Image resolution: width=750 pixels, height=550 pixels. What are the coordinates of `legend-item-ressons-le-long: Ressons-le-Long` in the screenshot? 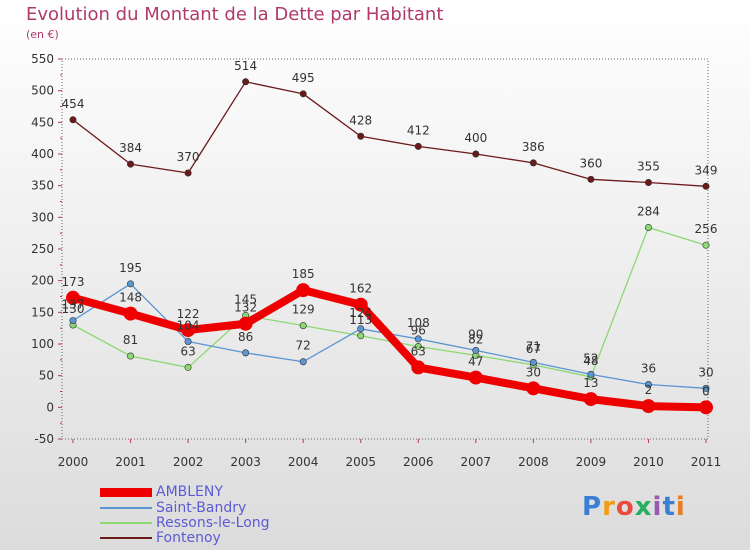 It's located at (230, 523).